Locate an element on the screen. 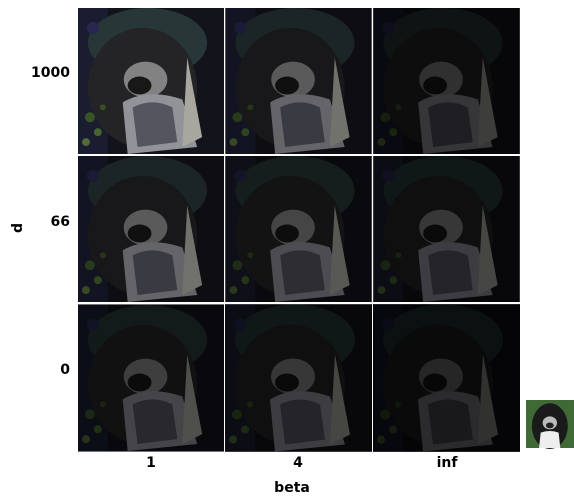 This screenshot has width=574, height=498. column-label: inf is located at coordinates (448, 463).